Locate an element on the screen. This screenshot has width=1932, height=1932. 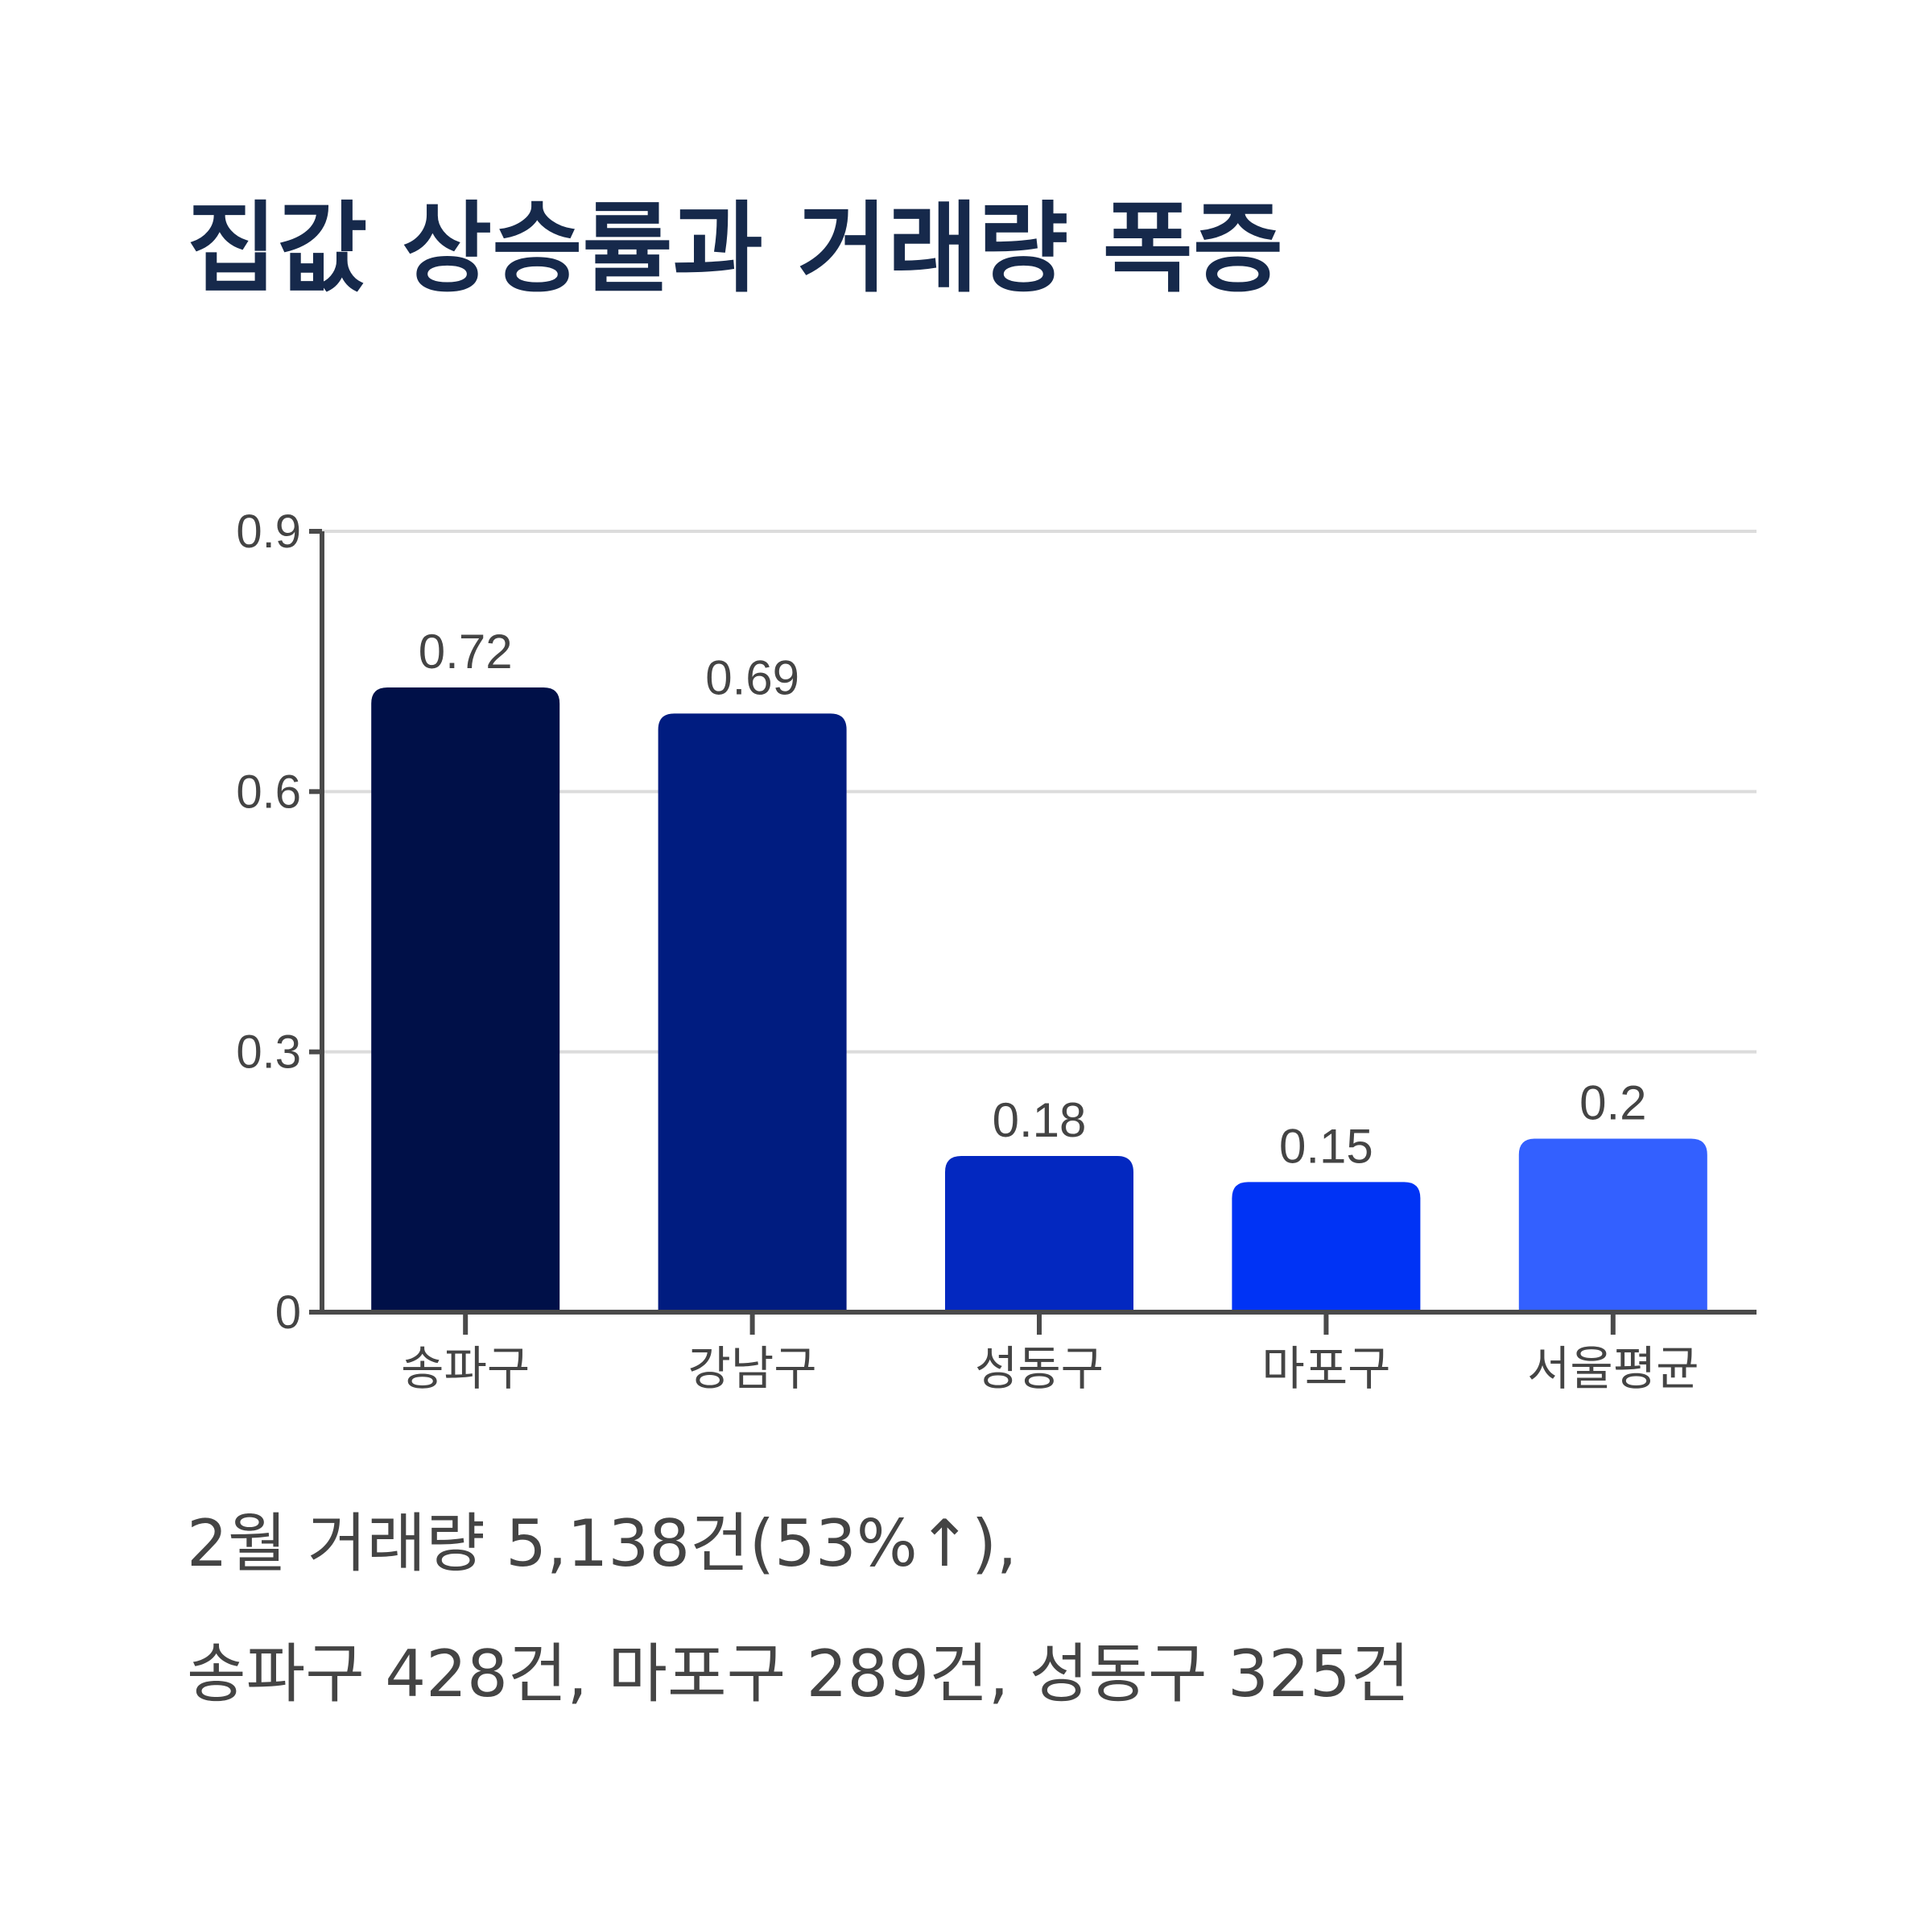
y-tick-label: 0.3 is located at coordinates (268, 1052).